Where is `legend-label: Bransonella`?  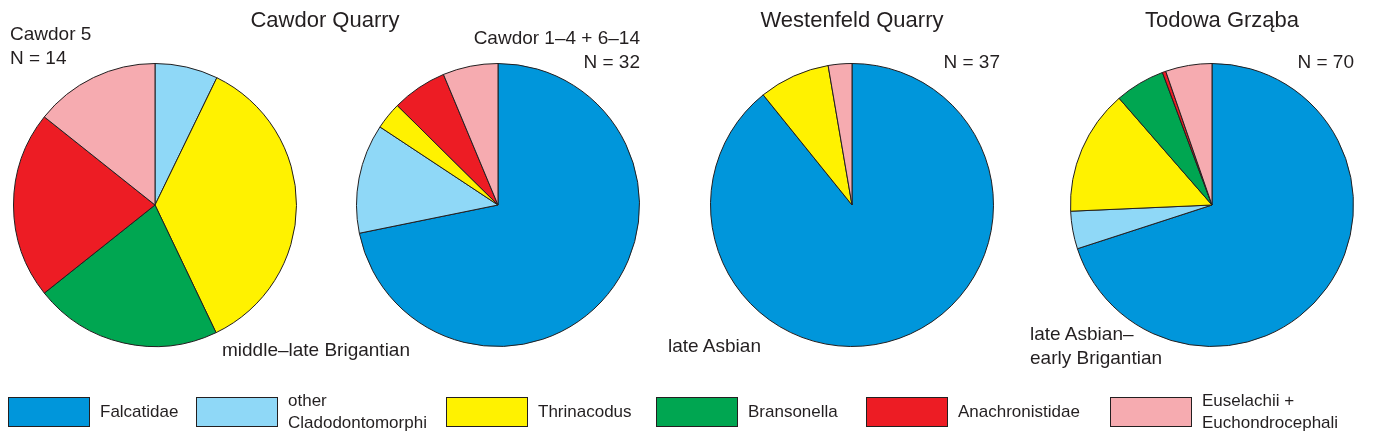 legend-label: Bransonella is located at coordinates (793, 412).